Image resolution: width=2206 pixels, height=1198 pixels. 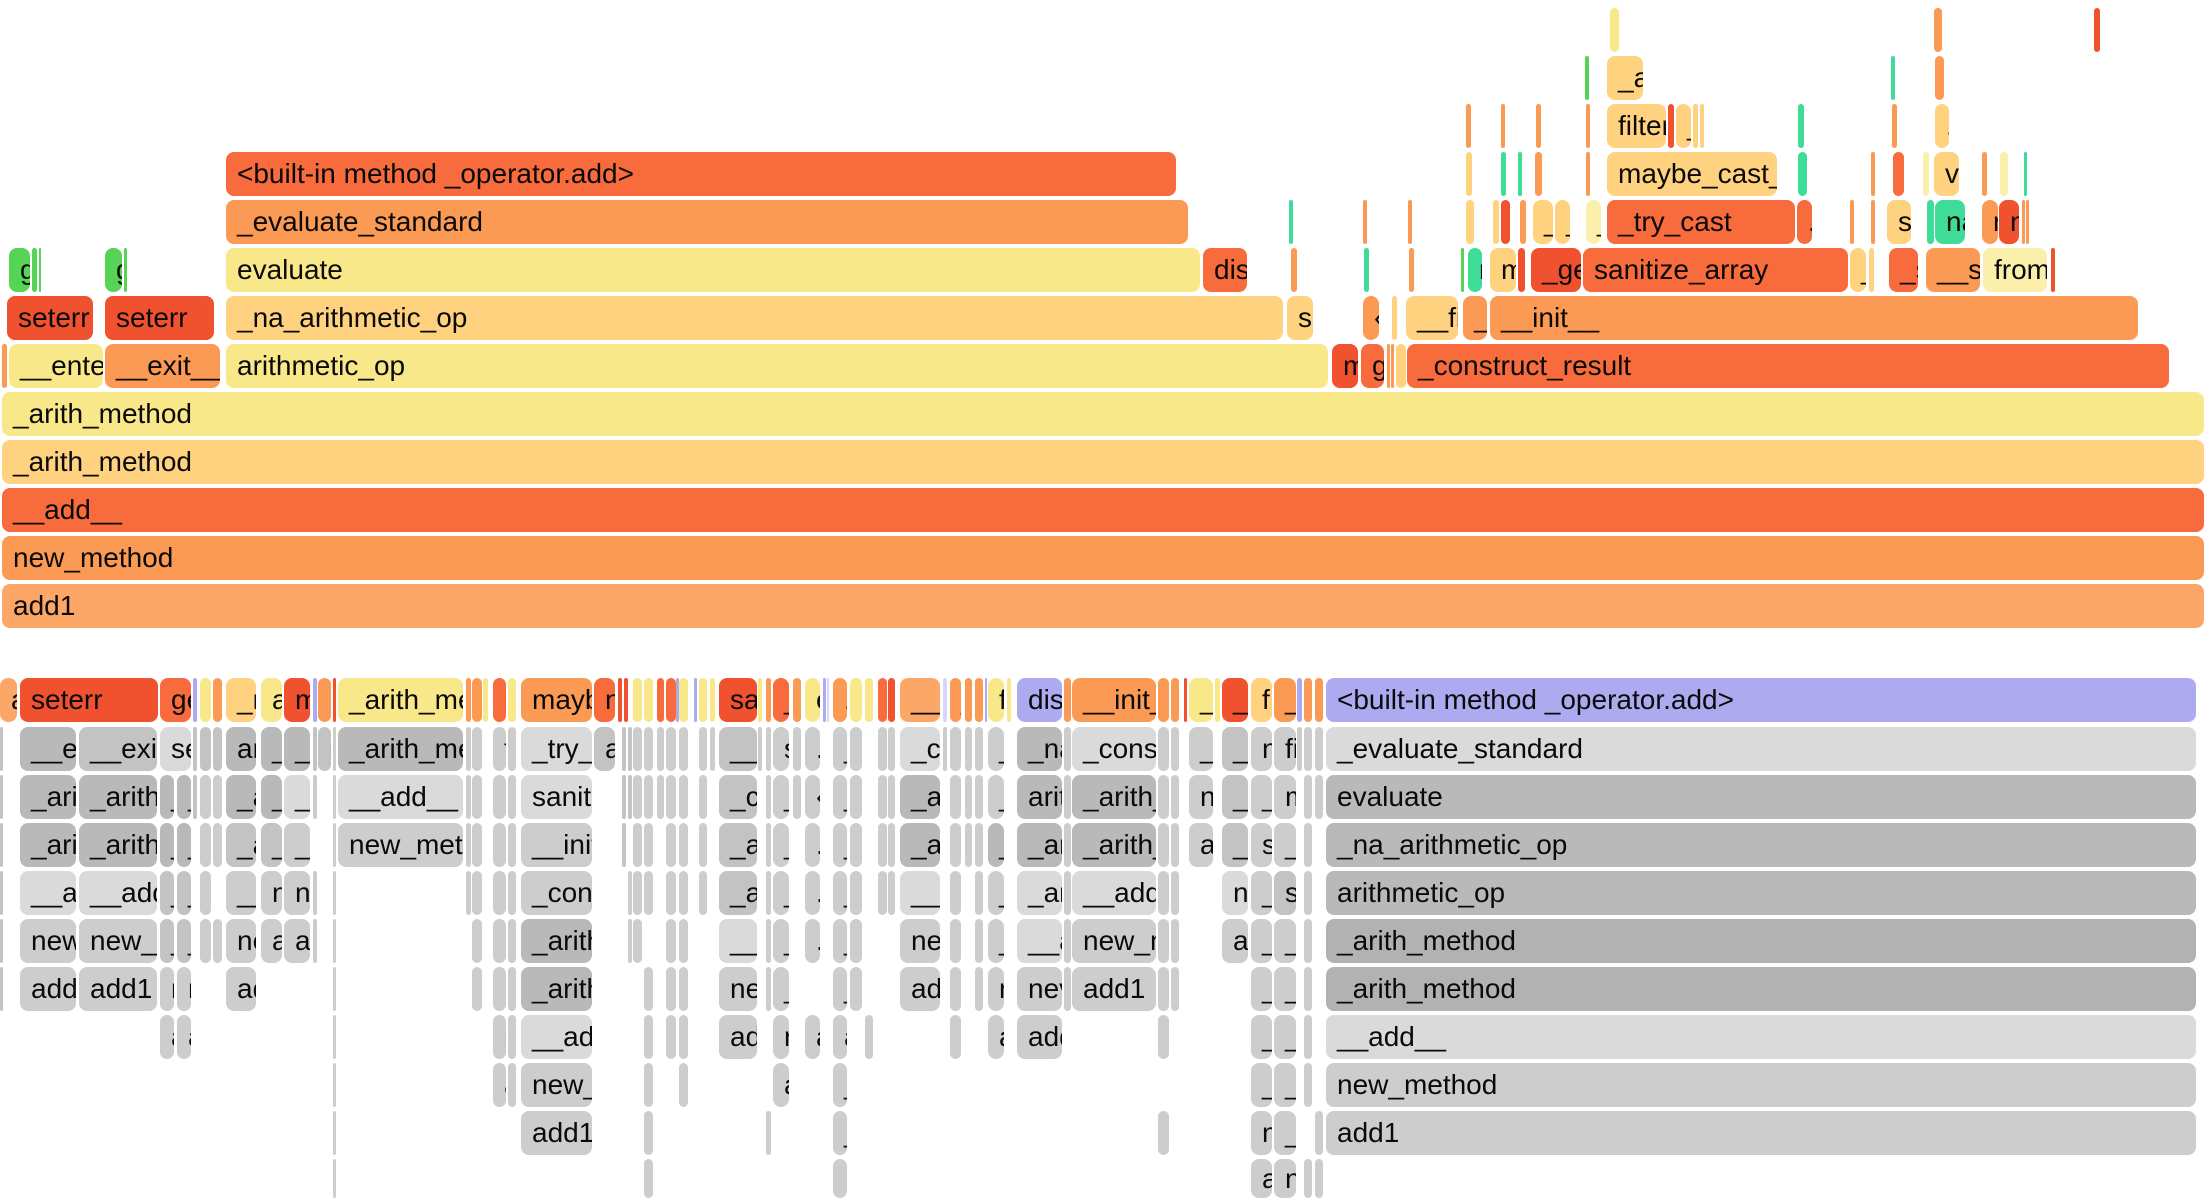 I want to click on flame-frame: m, so click(x=297, y=700).